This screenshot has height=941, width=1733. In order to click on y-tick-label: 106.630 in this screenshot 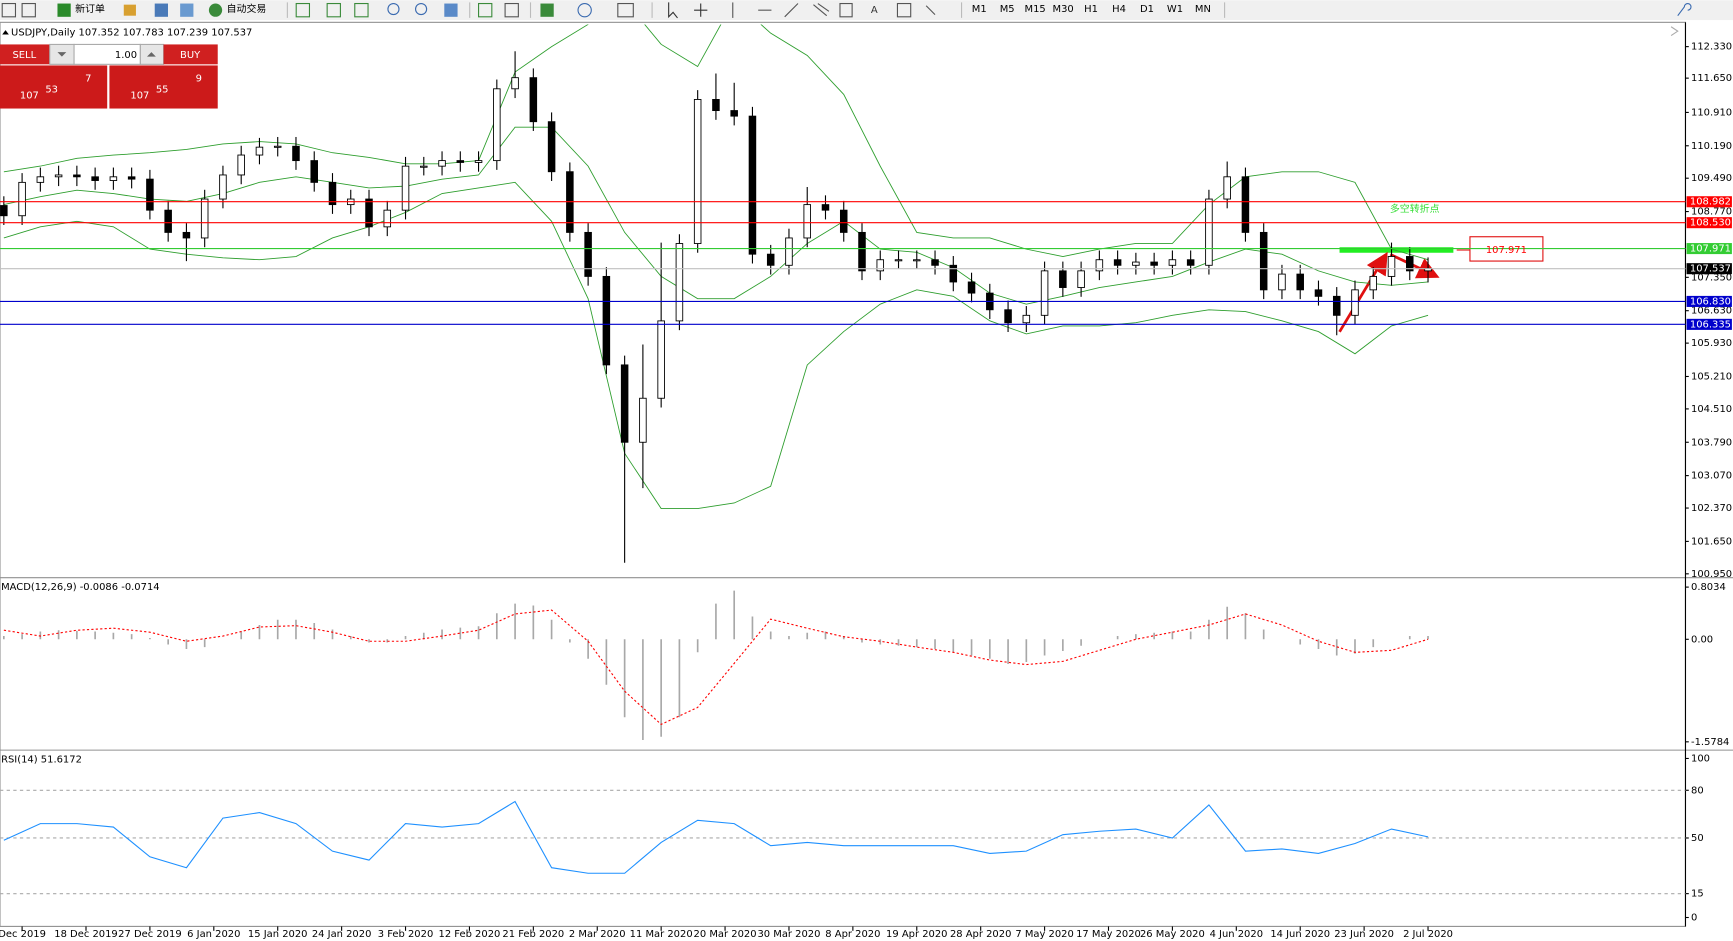, I will do `click(1711, 311)`.